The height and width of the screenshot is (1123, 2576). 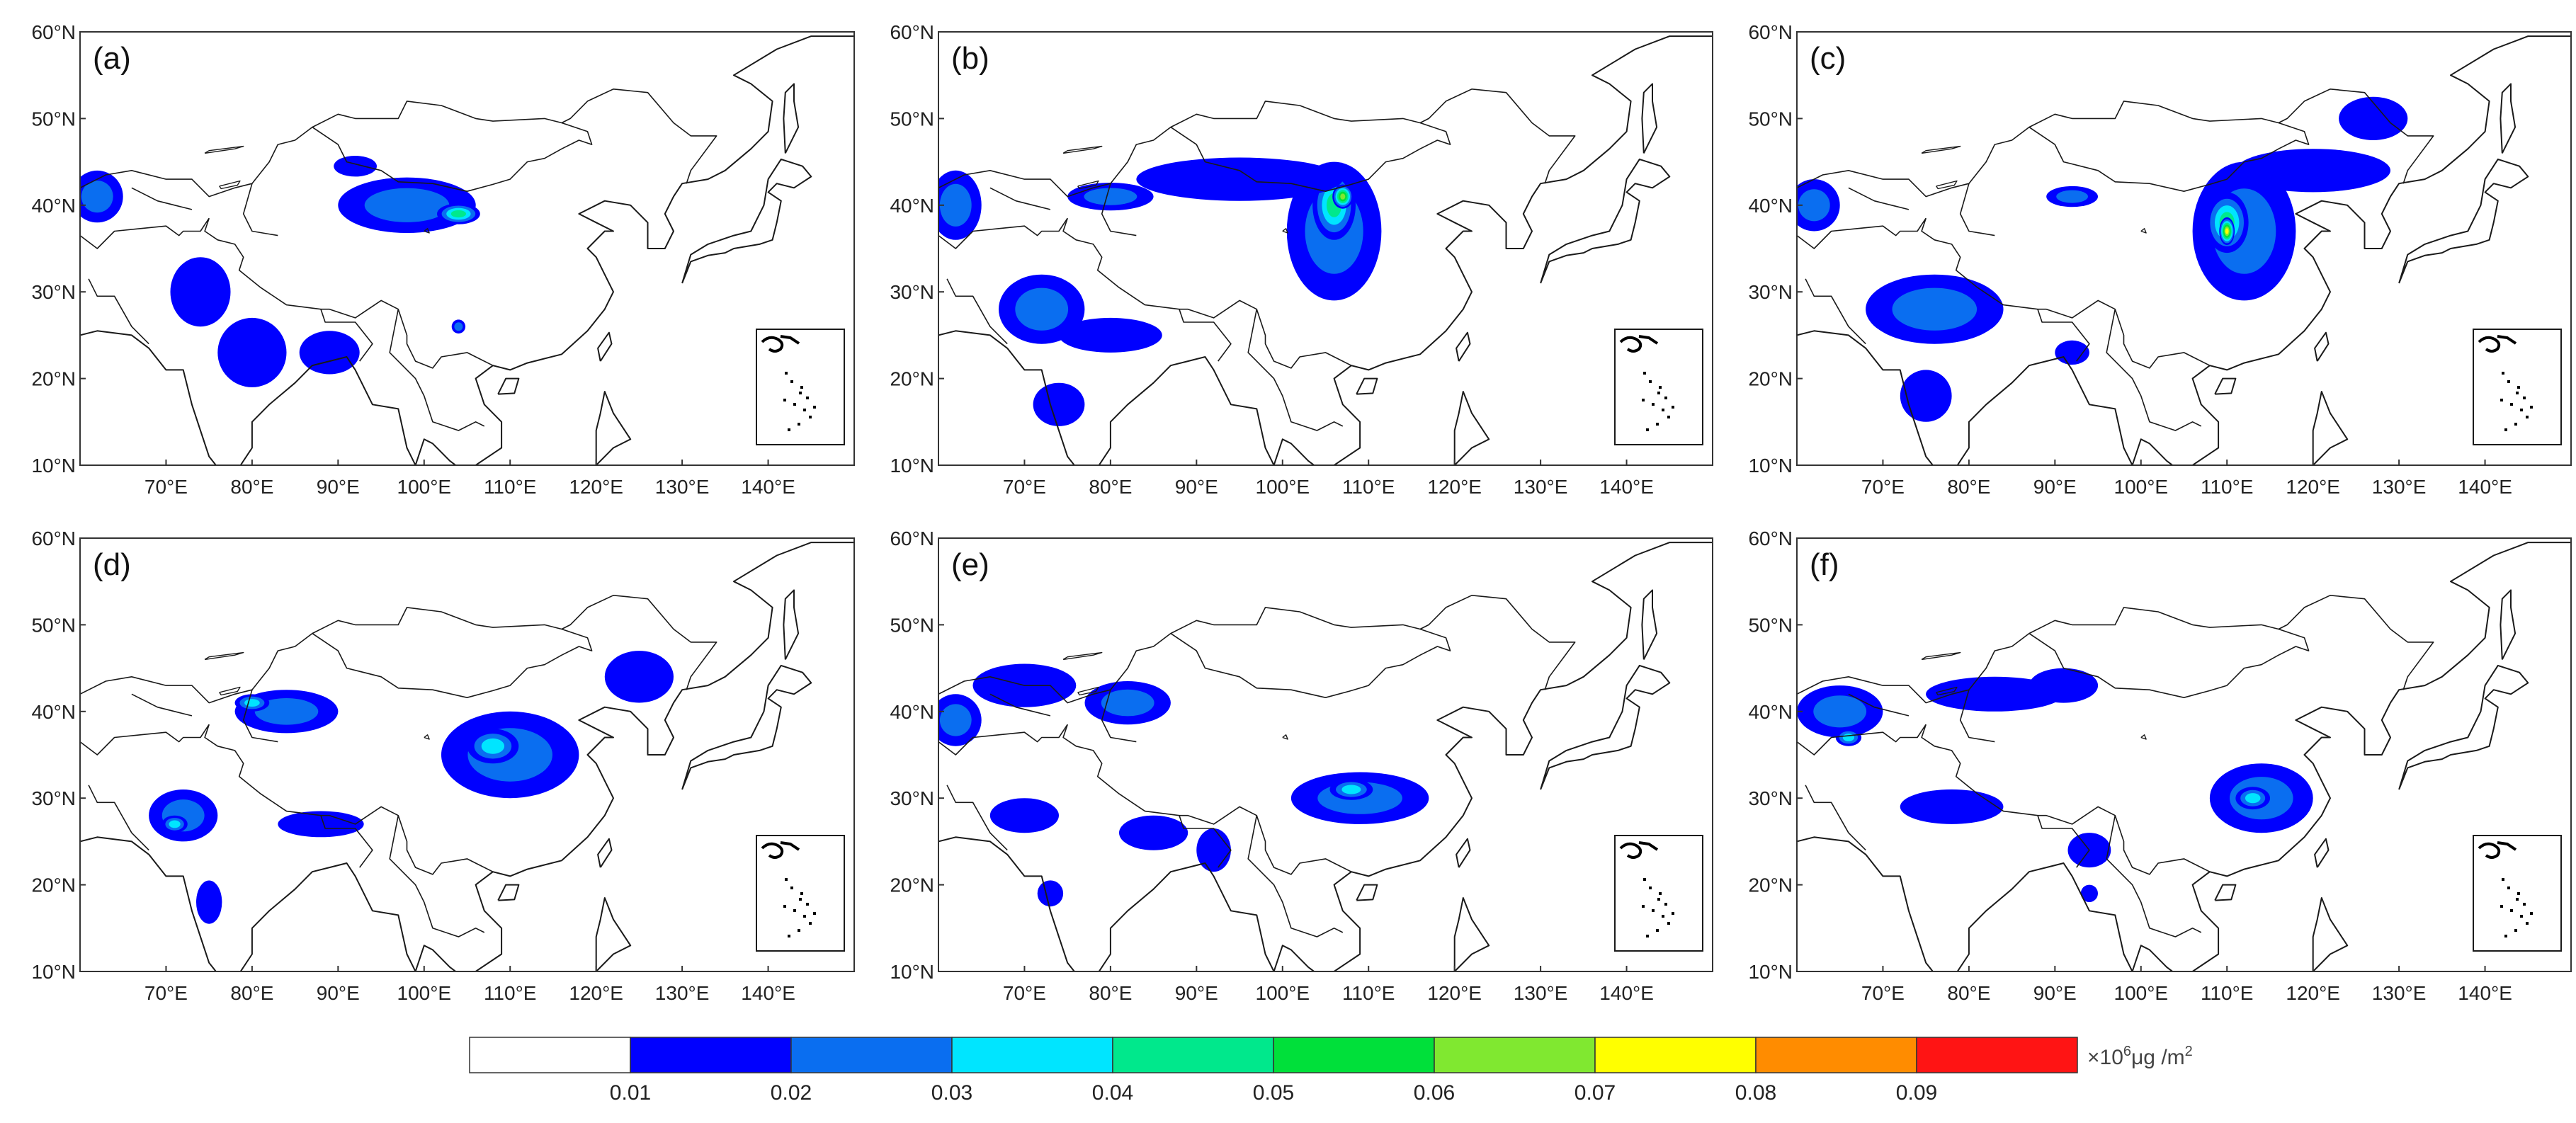 I want to click on lon-tick-label: 140°E, so click(x=2485, y=487).